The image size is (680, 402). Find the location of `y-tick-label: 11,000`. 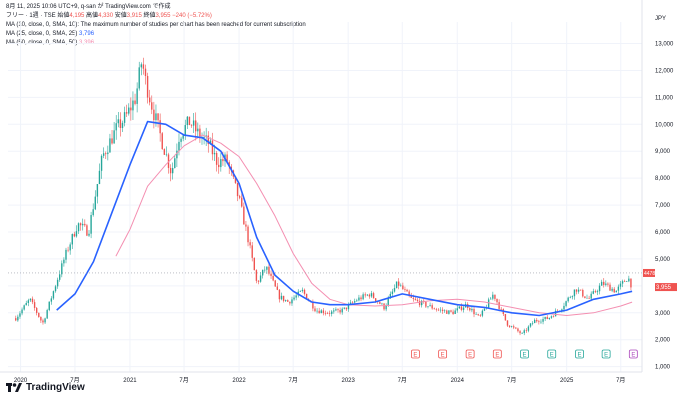

y-tick-label: 11,000 is located at coordinates (664, 98).